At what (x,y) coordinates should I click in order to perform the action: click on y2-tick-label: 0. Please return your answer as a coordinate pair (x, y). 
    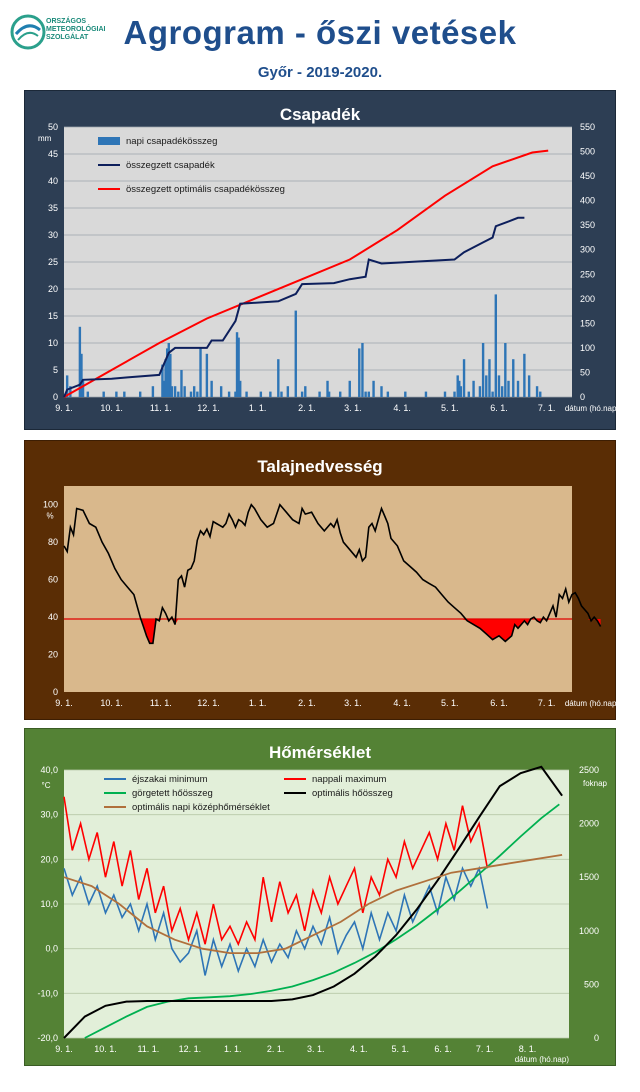
    Looking at the image, I should click on (582, 397).